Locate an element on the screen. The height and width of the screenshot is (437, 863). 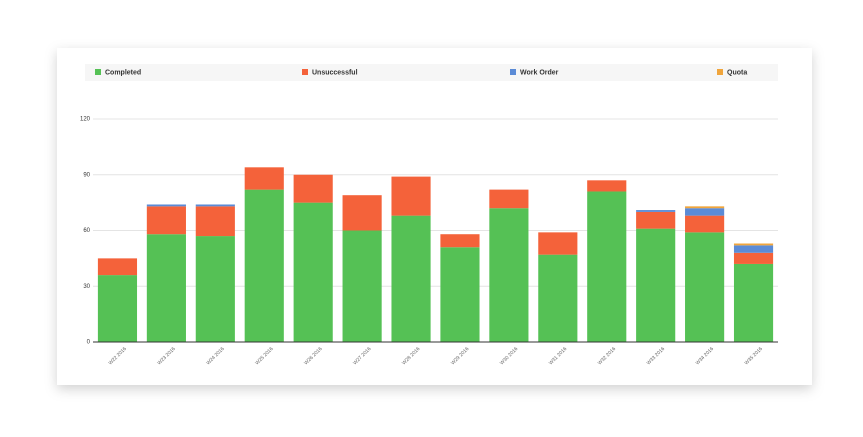
y-tick-label: 30 is located at coordinates (86, 287).